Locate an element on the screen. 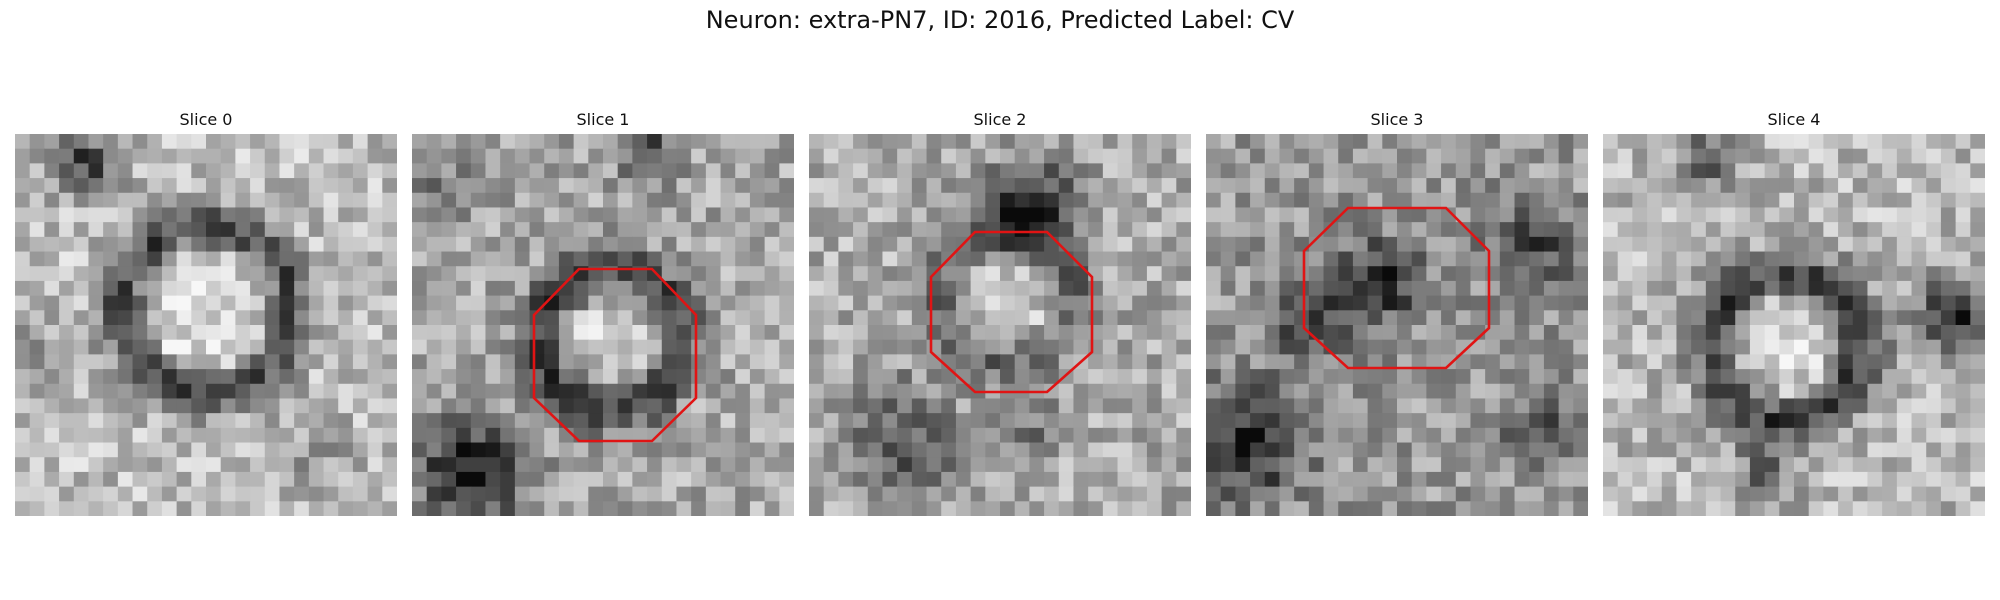  slice-2-roi-overlay is located at coordinates (1011, 312).